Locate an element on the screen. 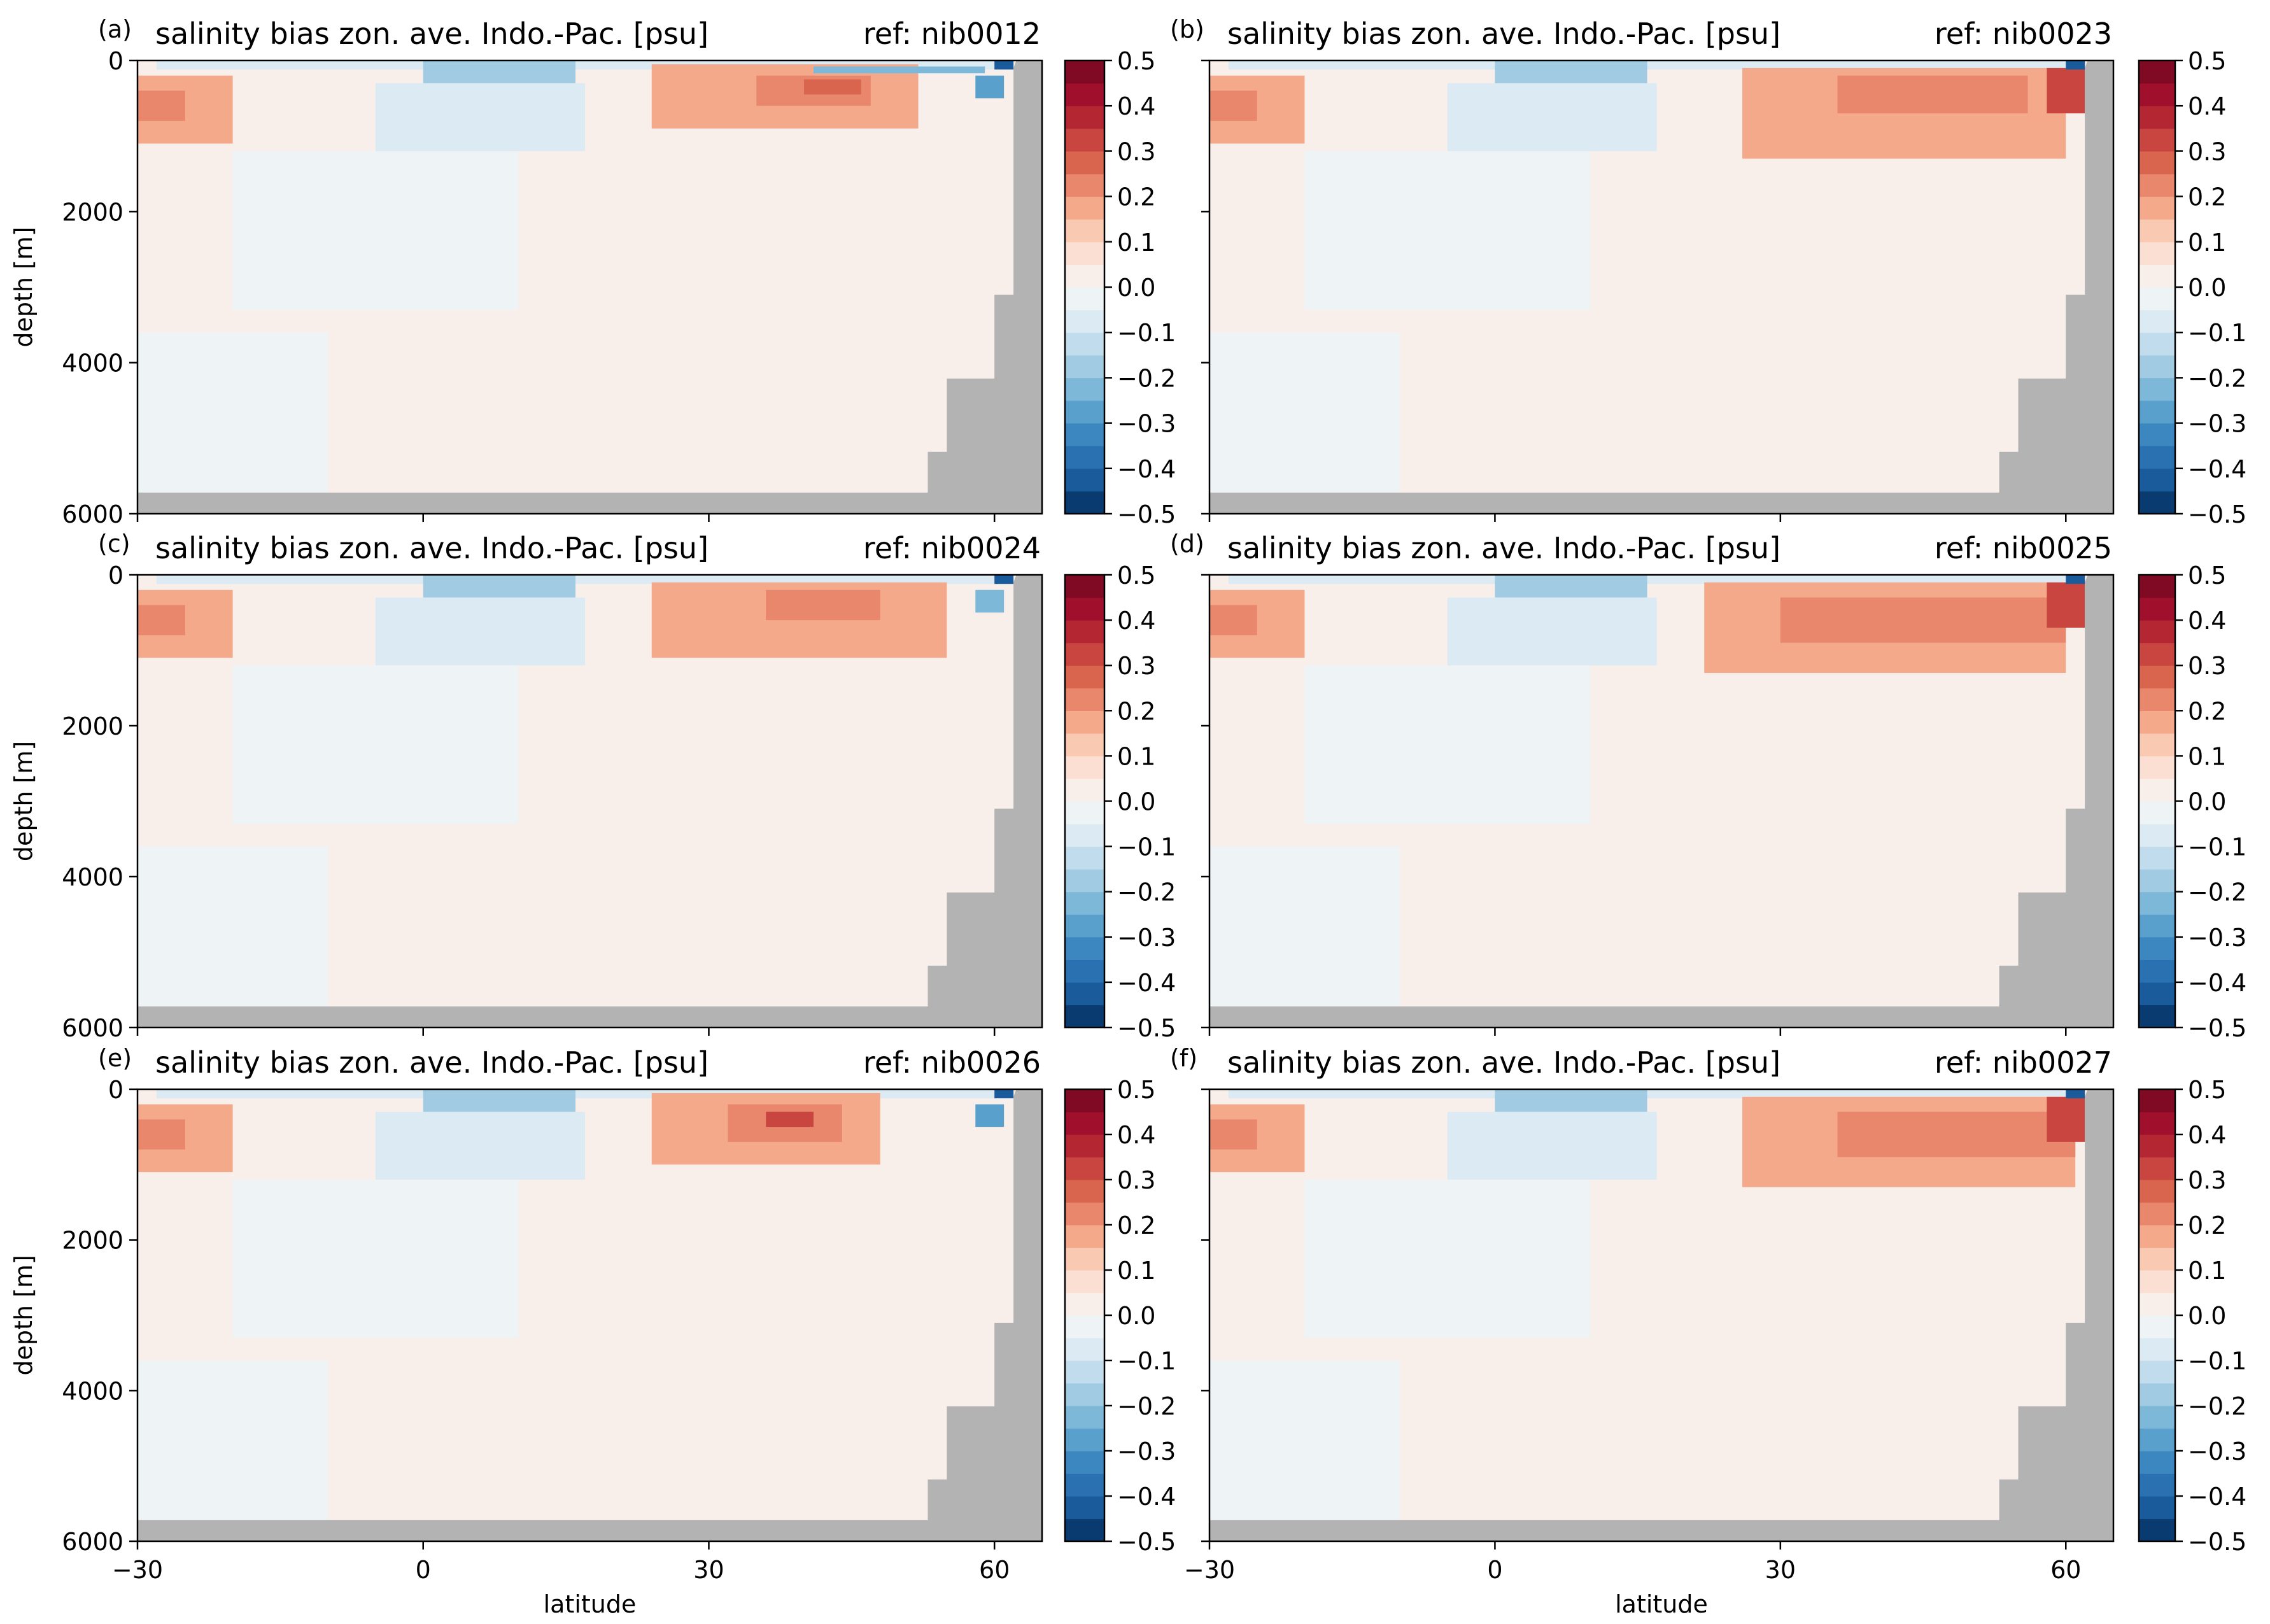 This screenshot has width=2270, height=1624. panel-ref: ref: nib0023 is located at coordinates (2023, 34).